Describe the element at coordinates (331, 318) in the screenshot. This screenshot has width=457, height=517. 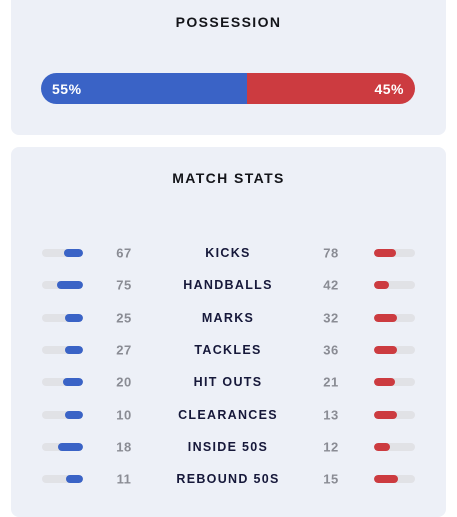
I see `away-stat-value: 32` at that location.